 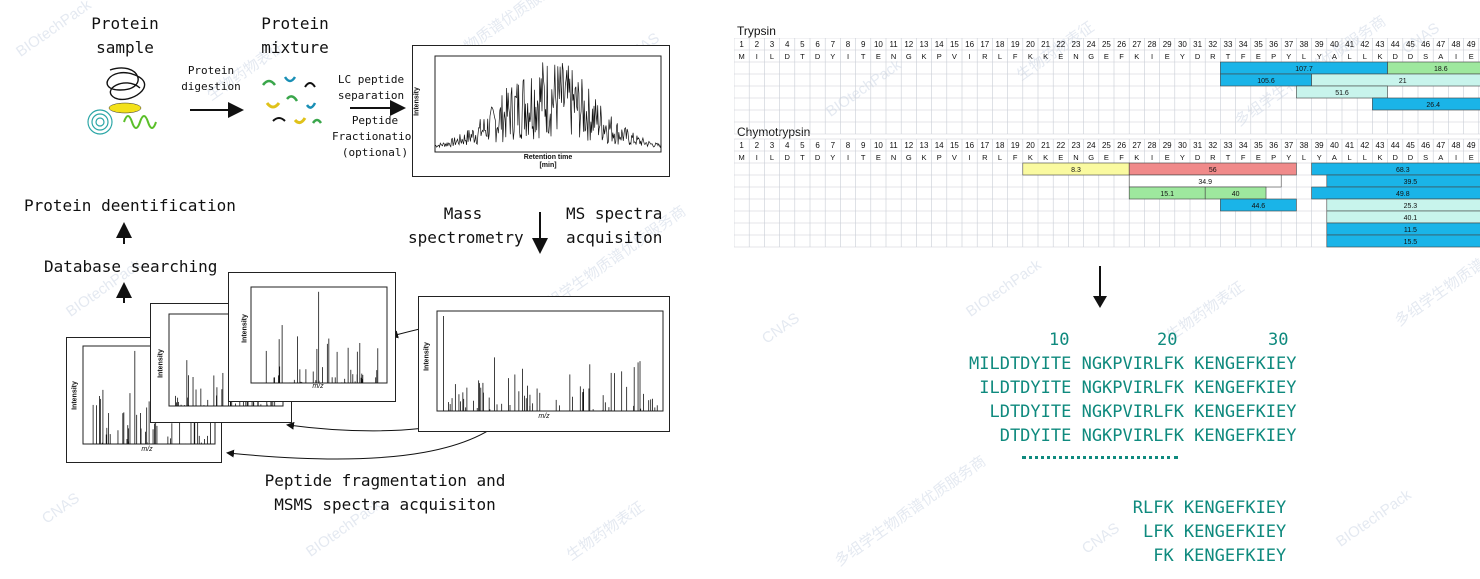 What do you see at coordinates (1411, 206) in the screenshot?
I see `peptide-label: 25.3` at bounding box center [1411, 206].